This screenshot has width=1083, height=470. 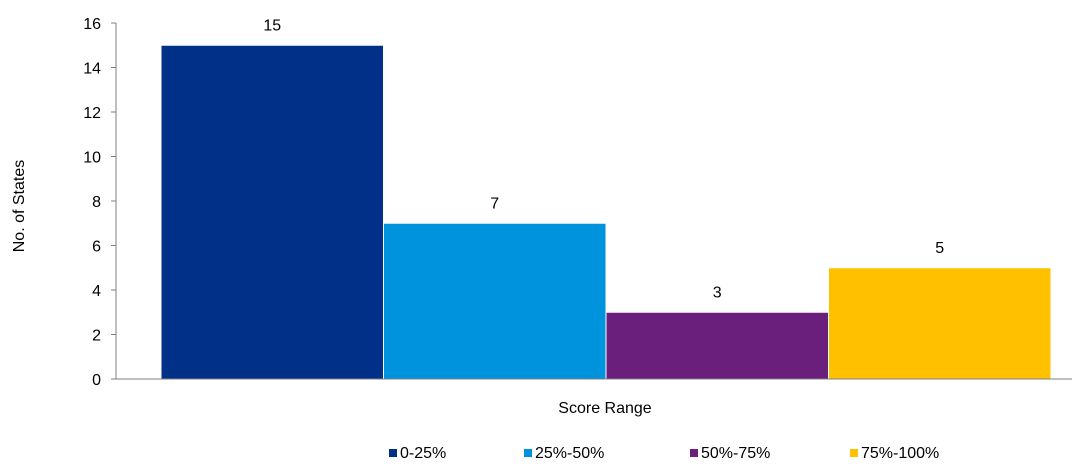 I want to click on bar-0-25%, so click(x=272, y=212).